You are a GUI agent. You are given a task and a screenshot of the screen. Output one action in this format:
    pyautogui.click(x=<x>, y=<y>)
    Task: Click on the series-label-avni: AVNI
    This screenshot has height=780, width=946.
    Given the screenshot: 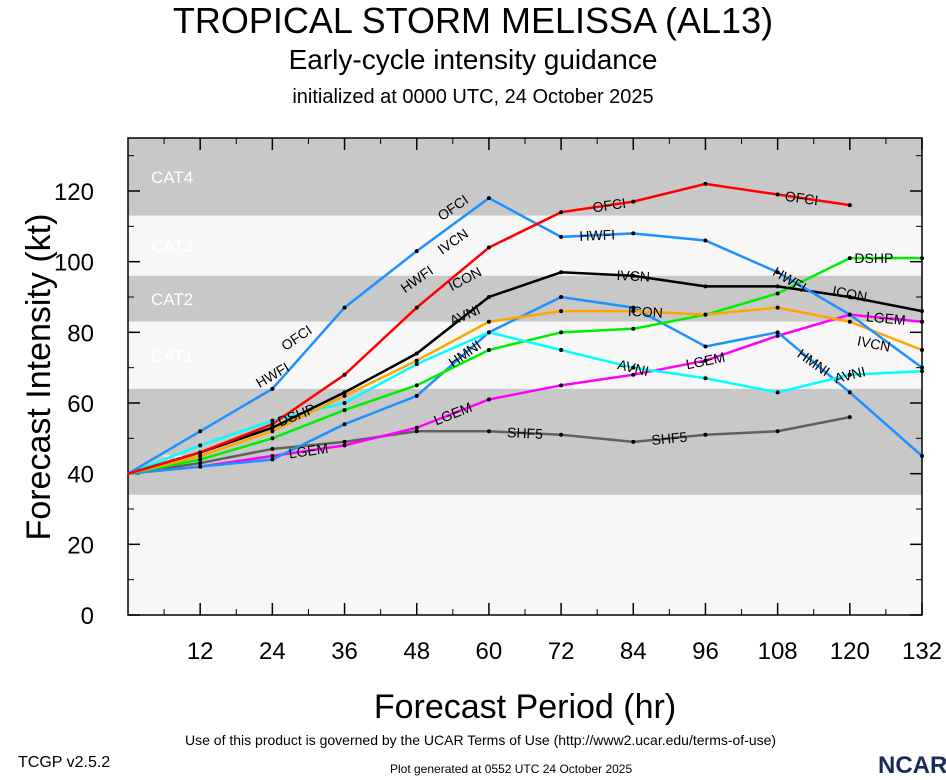 What is the action you would take?
    pyautogui.click(x=633, y=367)
    